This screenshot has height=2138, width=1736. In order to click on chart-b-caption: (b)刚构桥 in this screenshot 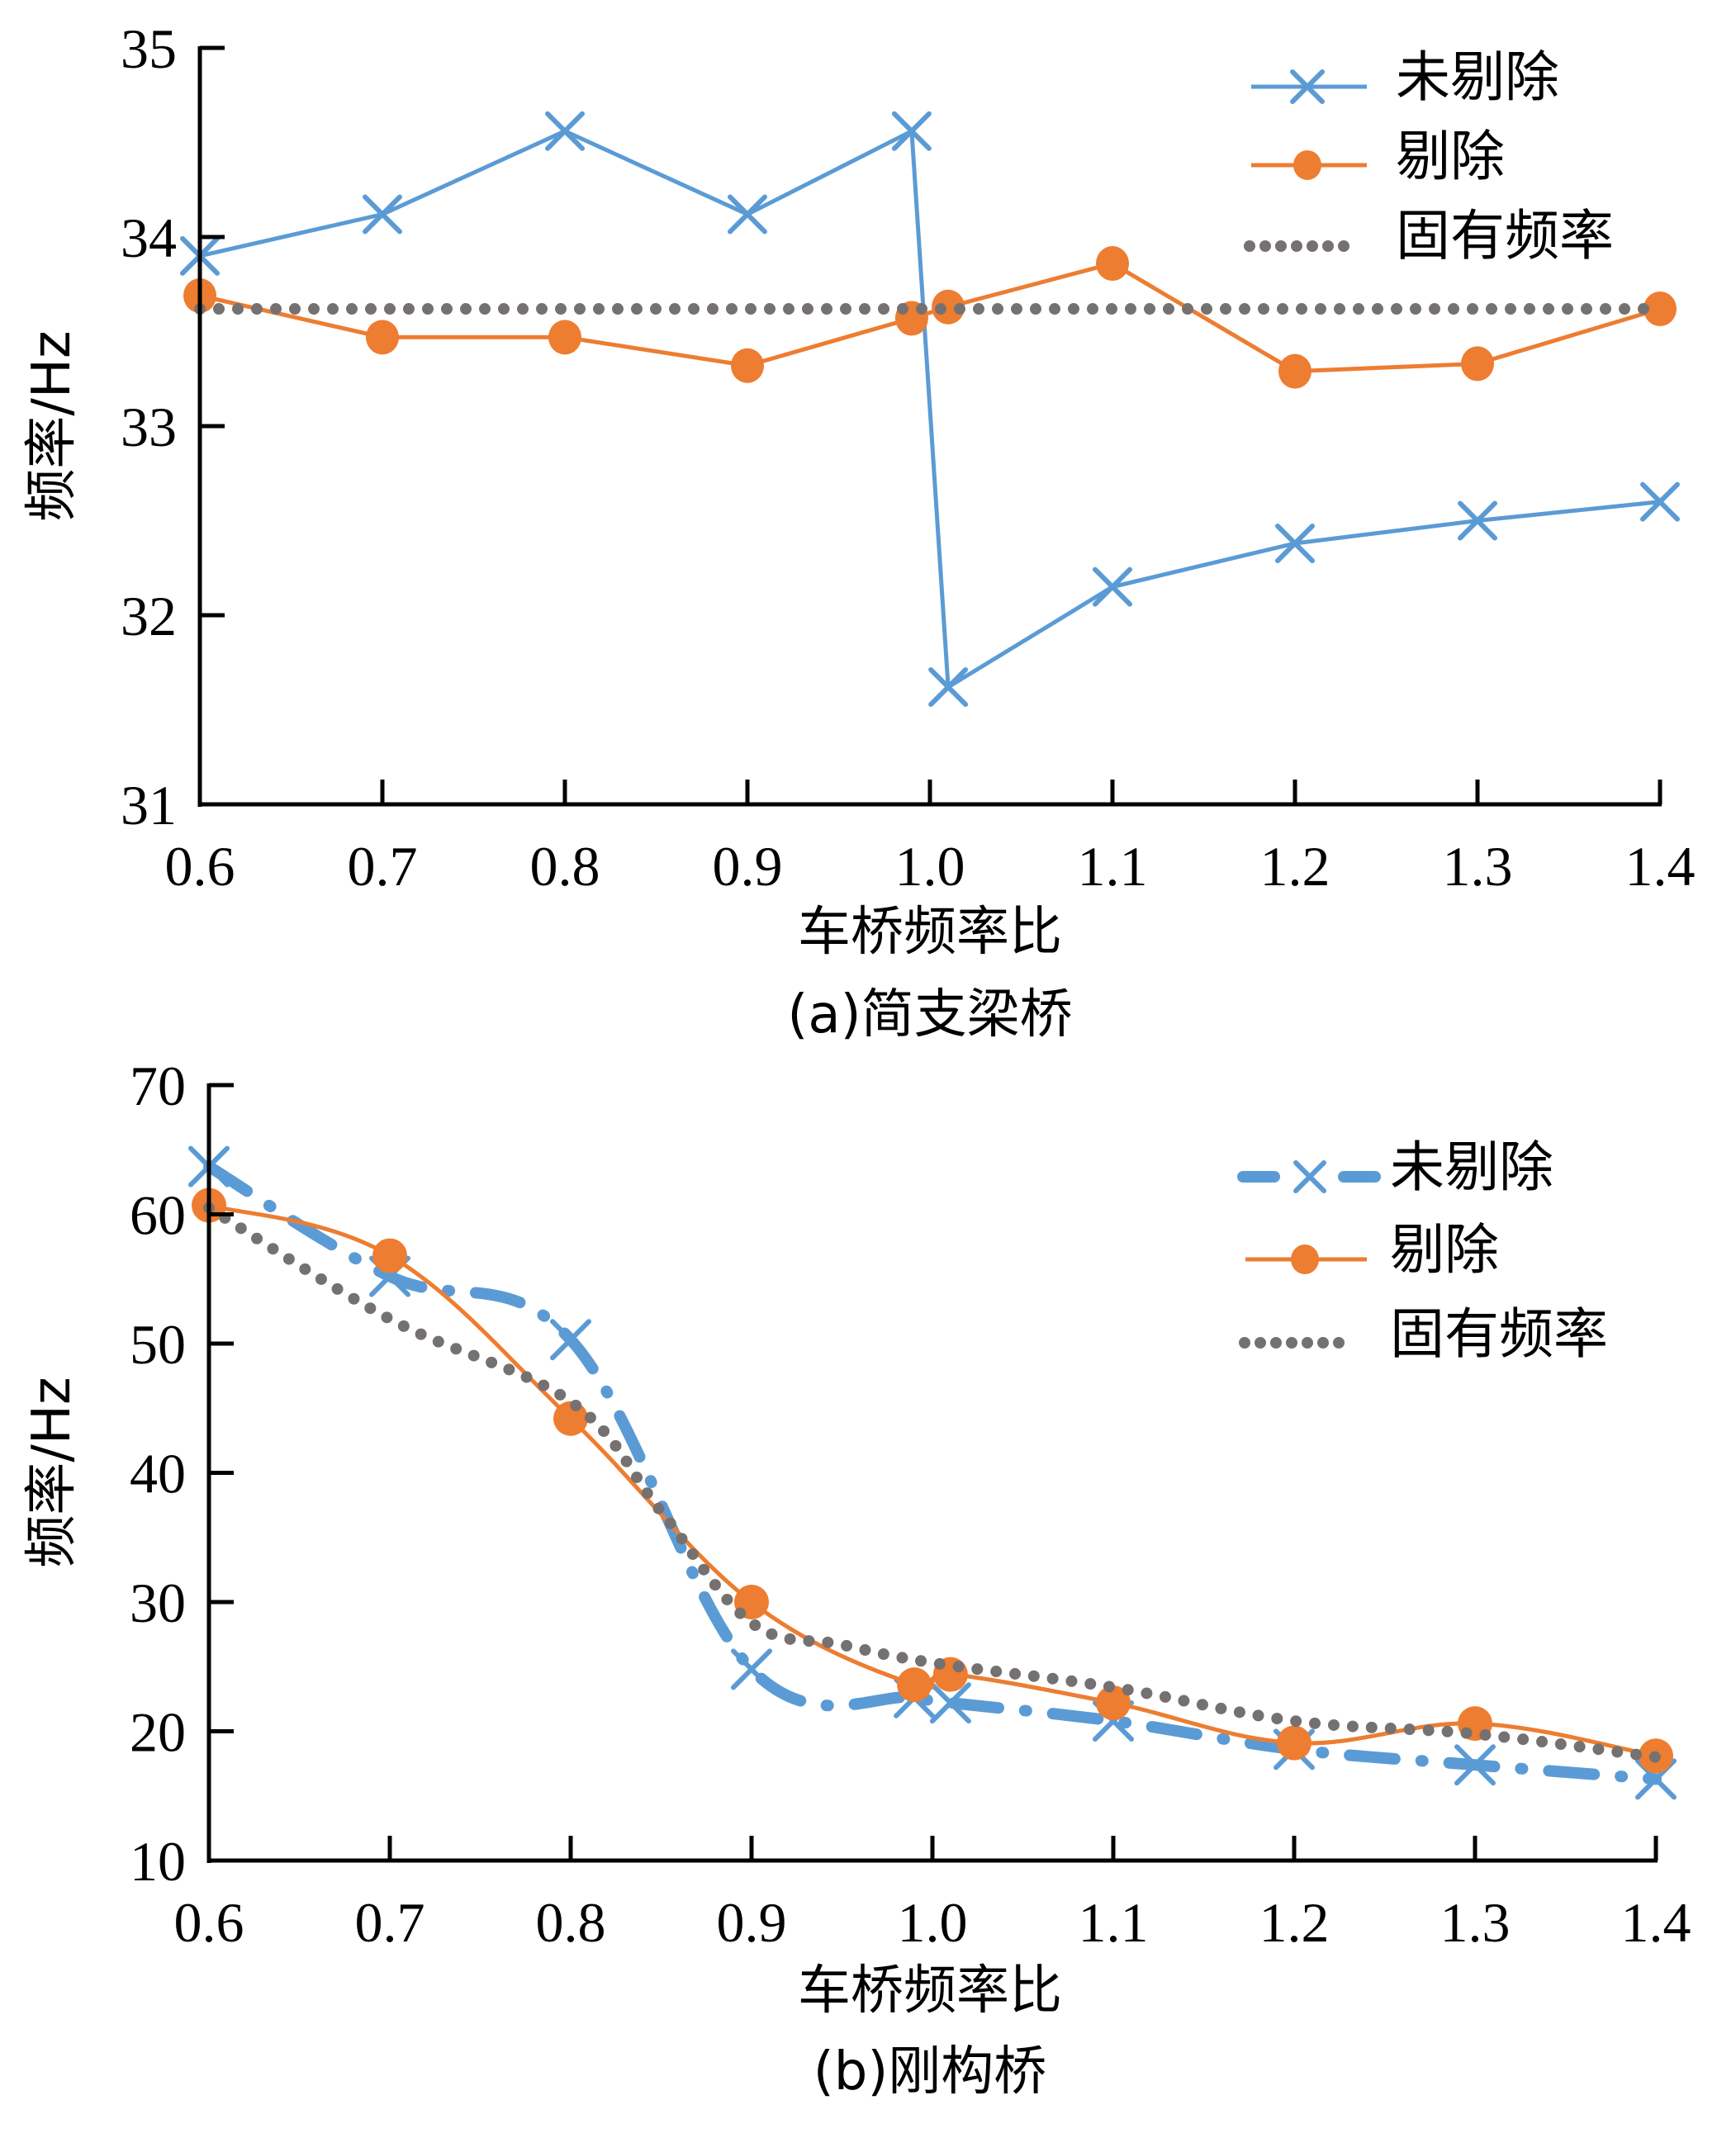, I will do `click(930, 2071)`.